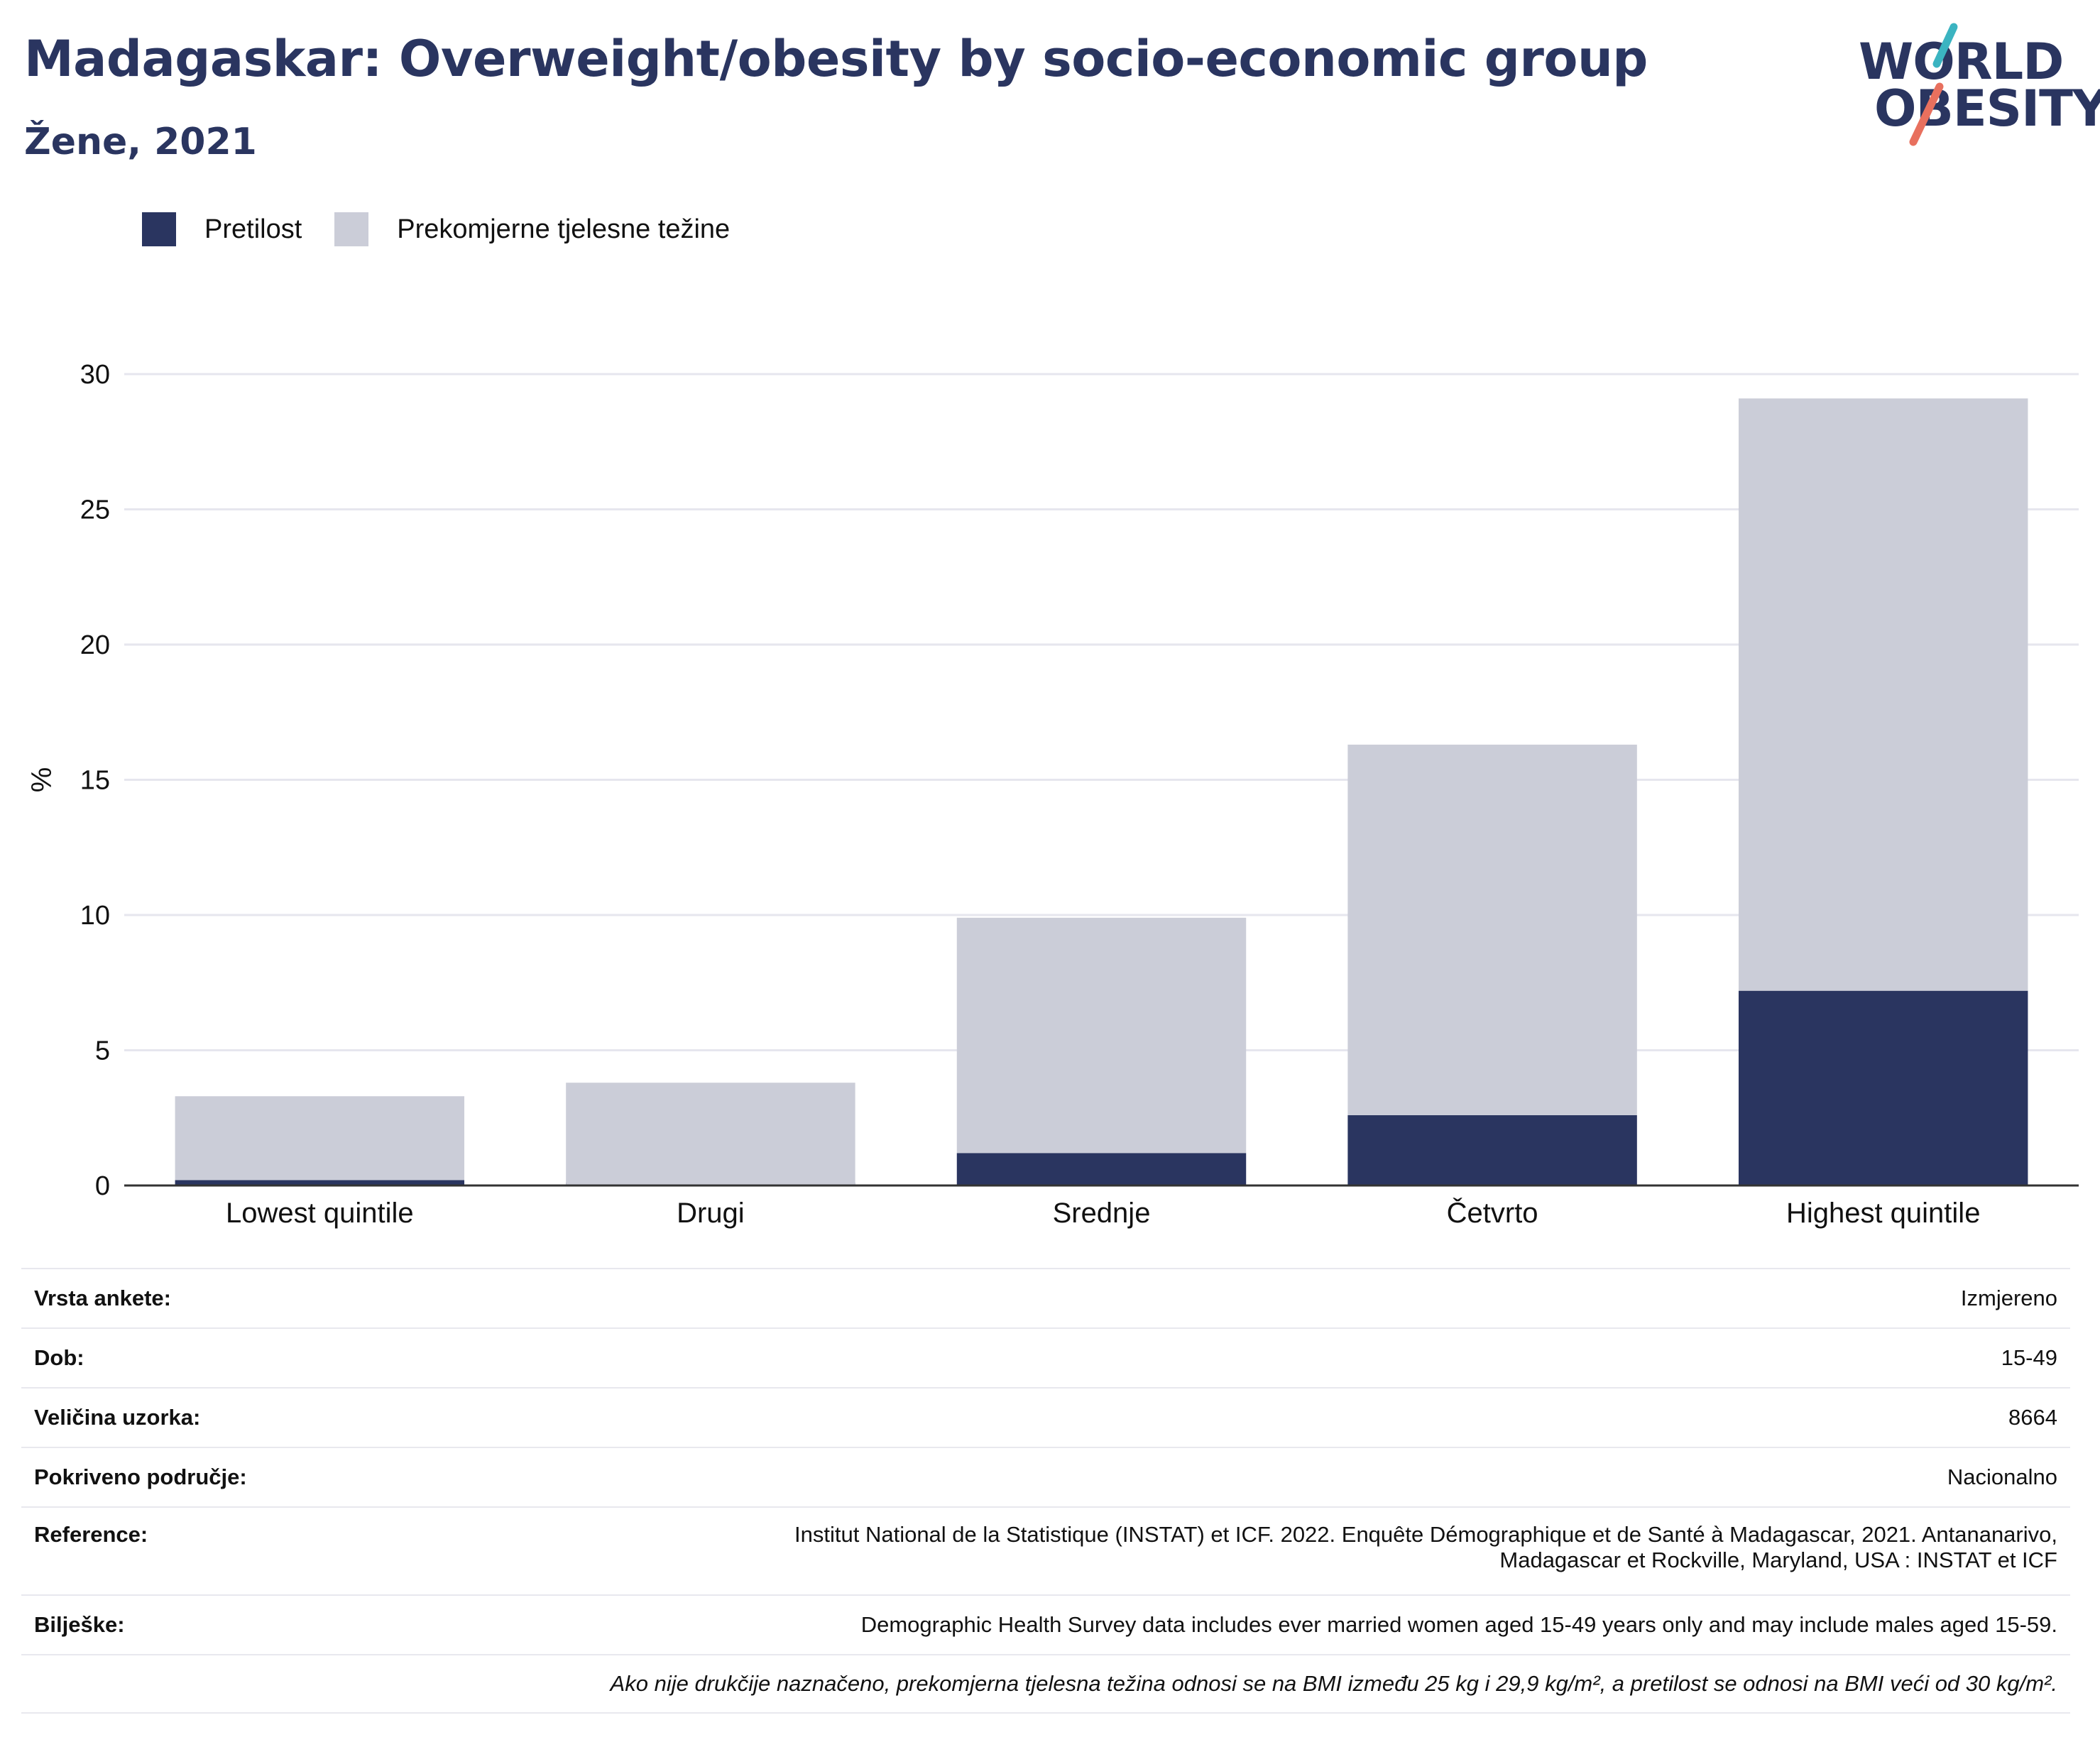  I want to click on meta-key: Dob:, so click(59, 1357).